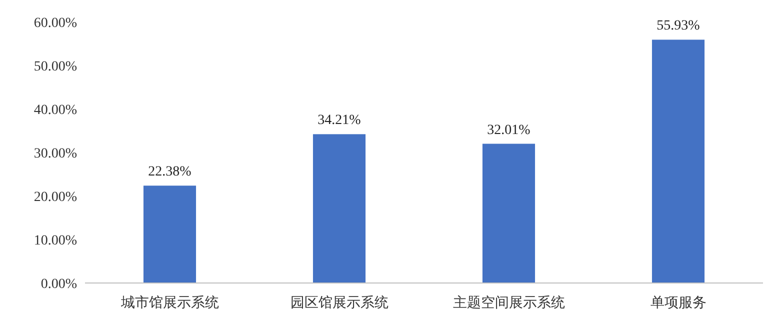  Describe the element at coordinates (56, 240) in the screenshot. I see `y-tick-label: 10.00%` at that location.